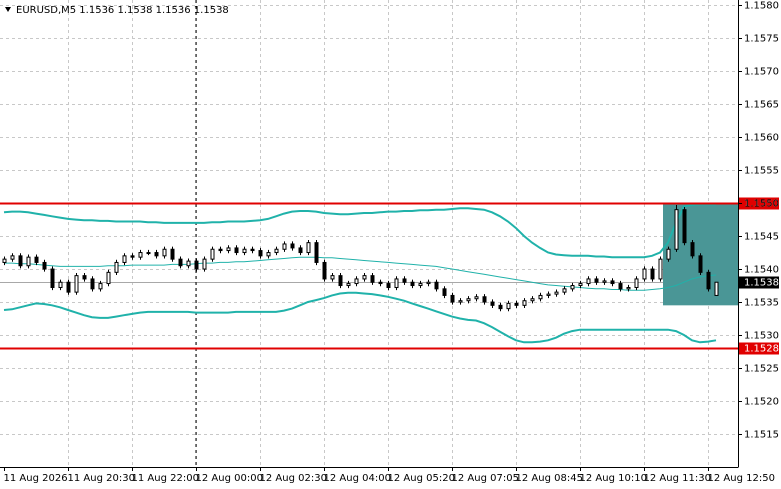 Image resolution: width=781 pixels, height=489 pixels. I want to click on y-tick-label: 1.1515, so click(761, 435).